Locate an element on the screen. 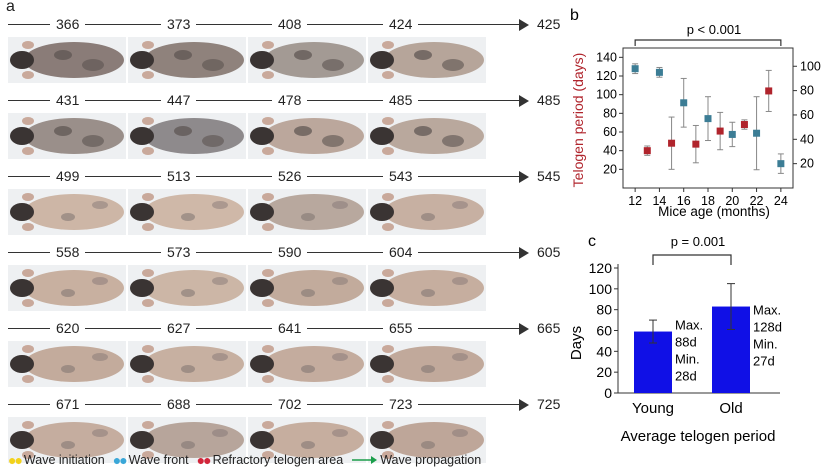 The width and height of the screenshot is (831, 472). timeline-day-label: 431 is located at coordinates (68, 100).